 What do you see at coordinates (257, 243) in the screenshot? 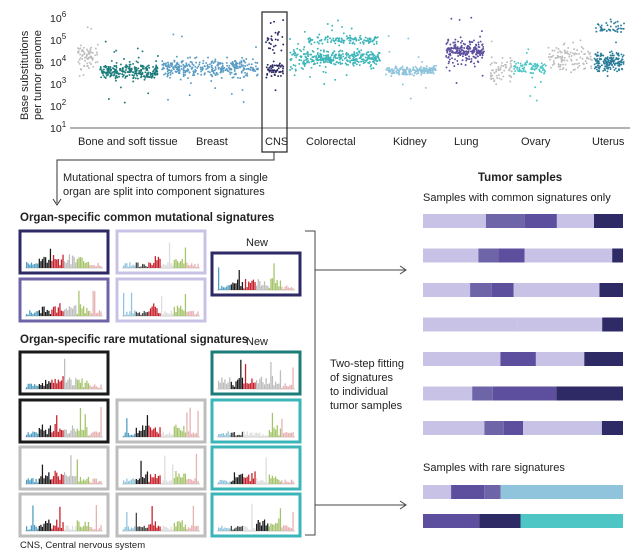
I see `new-label-common: New` at bounding box center [257, 243].